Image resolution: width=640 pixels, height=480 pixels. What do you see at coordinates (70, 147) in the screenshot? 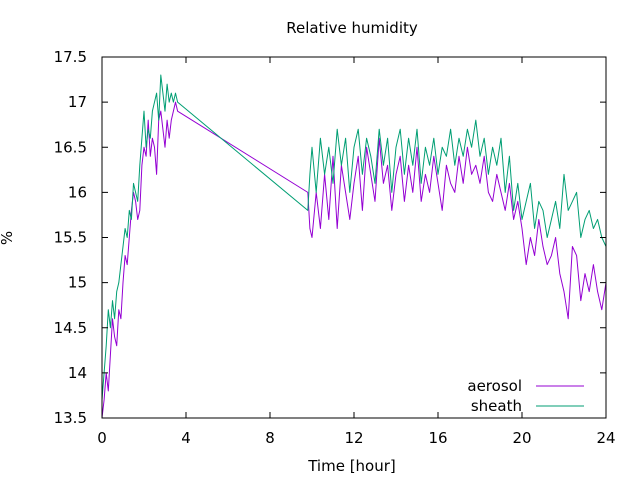
I see `y-tick-label: 16.5` at bounding box center [70, 147].